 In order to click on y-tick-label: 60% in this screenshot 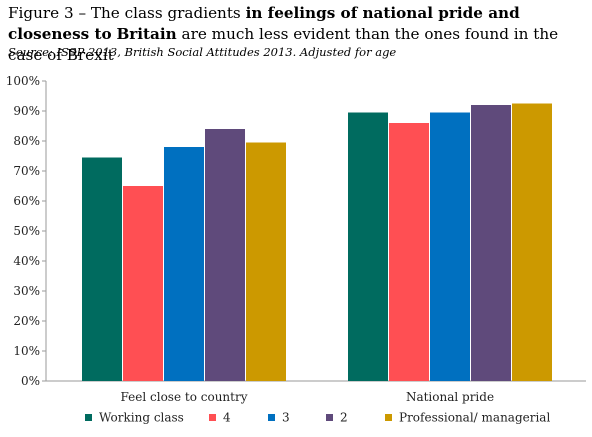, I will do `click(26, 201)`.